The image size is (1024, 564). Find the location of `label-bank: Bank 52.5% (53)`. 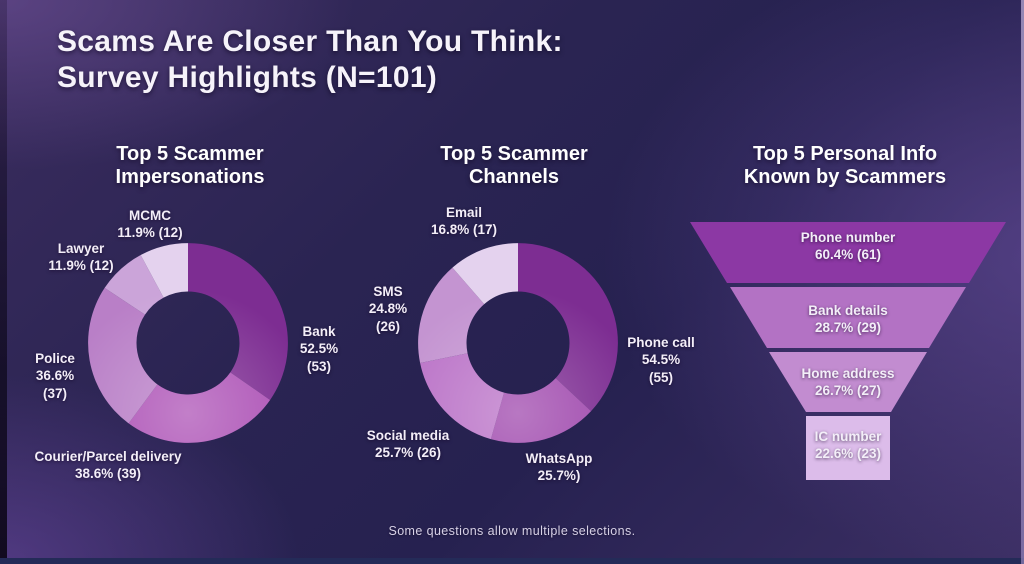

label-bank: Bank 52.5% (53) is located at coordinates (319, 349).